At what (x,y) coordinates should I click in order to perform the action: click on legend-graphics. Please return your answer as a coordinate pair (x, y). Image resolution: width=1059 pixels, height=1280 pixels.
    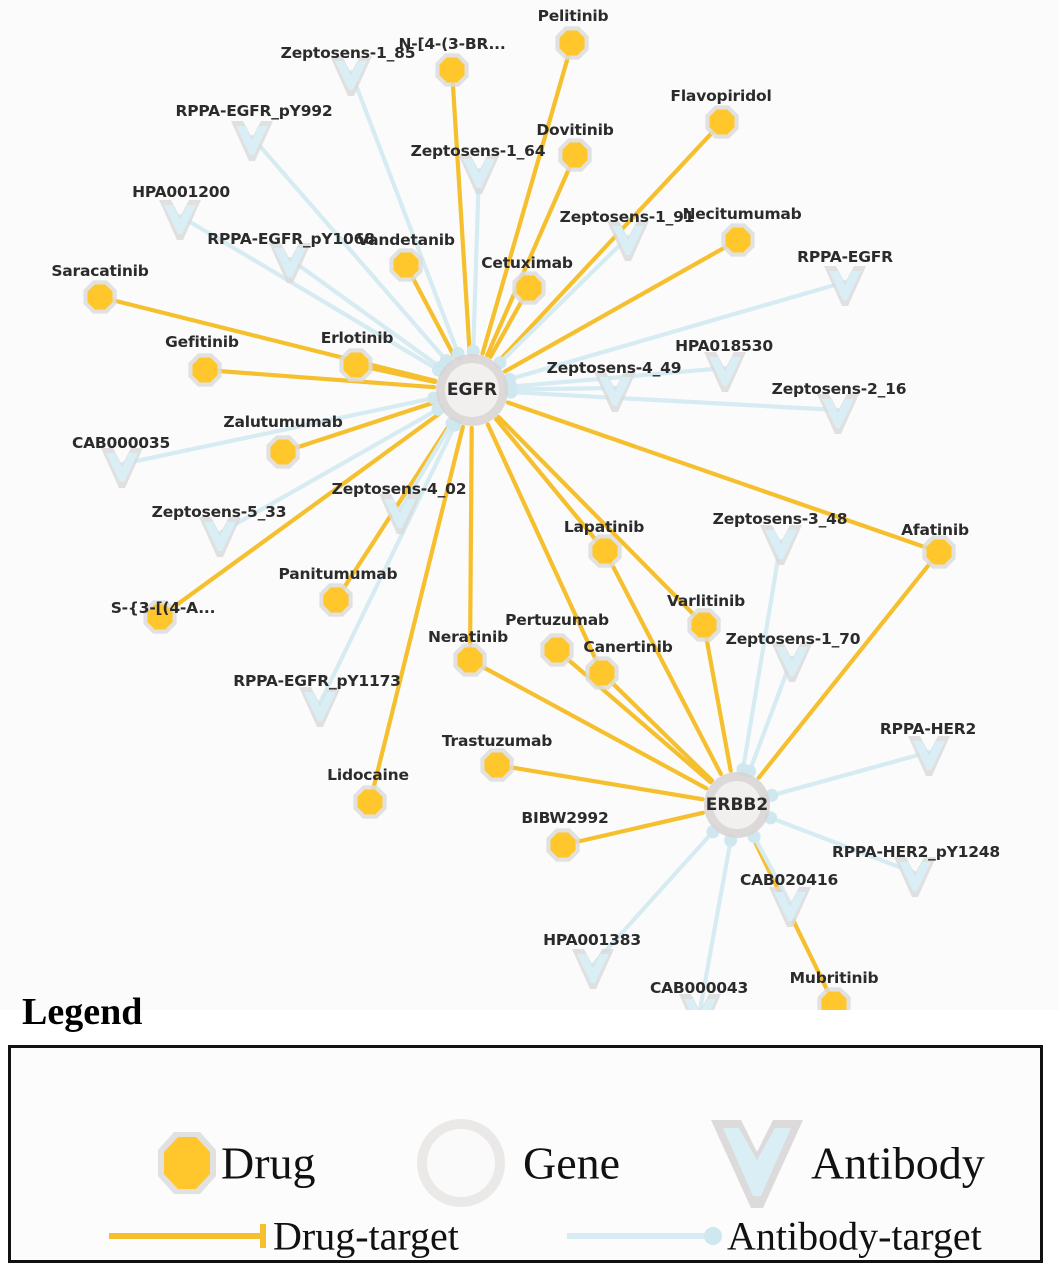
    Looking at the image, I should click on (456, 1183).